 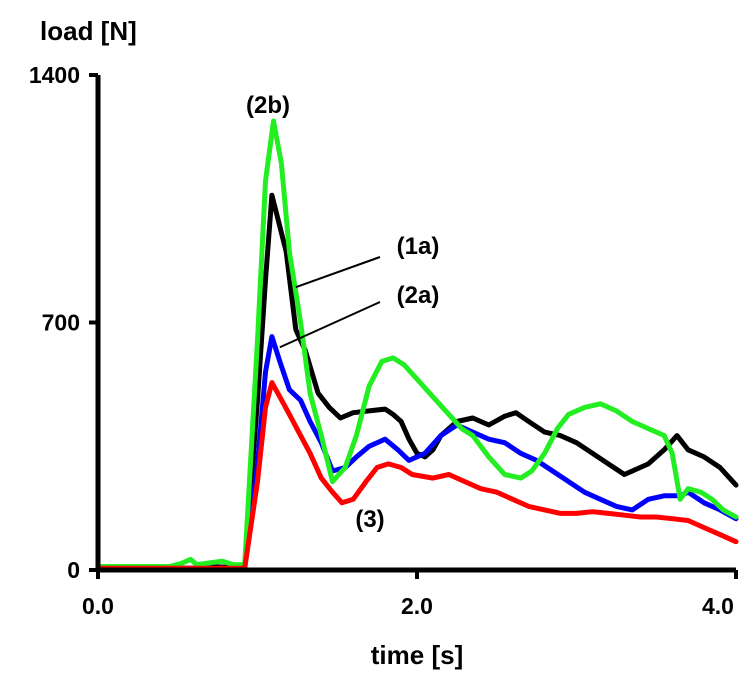 What do you see at coordinates (73, 570) in the screenshot?
I see `y-tick-label: 0` at bounding box center [73, 570].